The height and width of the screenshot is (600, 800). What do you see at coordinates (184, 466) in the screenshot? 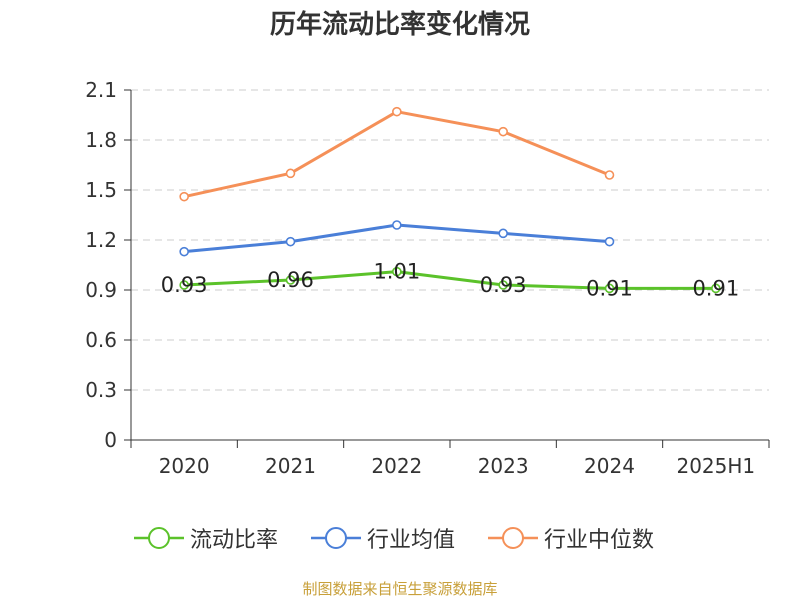
I see `x-tick-label: 2020` at bounding box center [184, 466].